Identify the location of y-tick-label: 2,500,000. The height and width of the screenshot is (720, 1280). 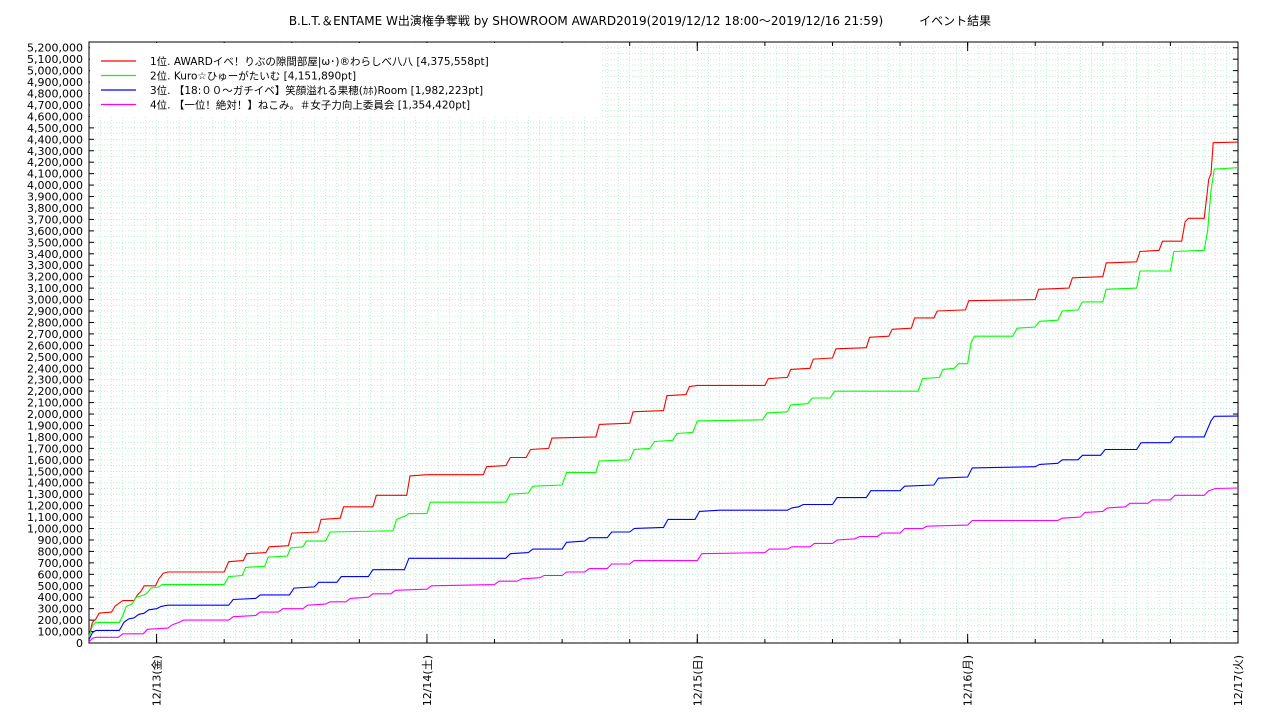
(55, 357).